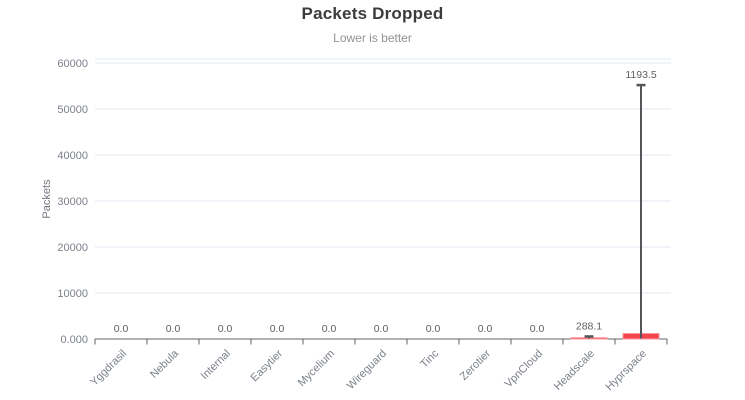 The height and width of the screenshot is (400, 745). I want to click on x-category-label: Wireguard, so click(367, 370).